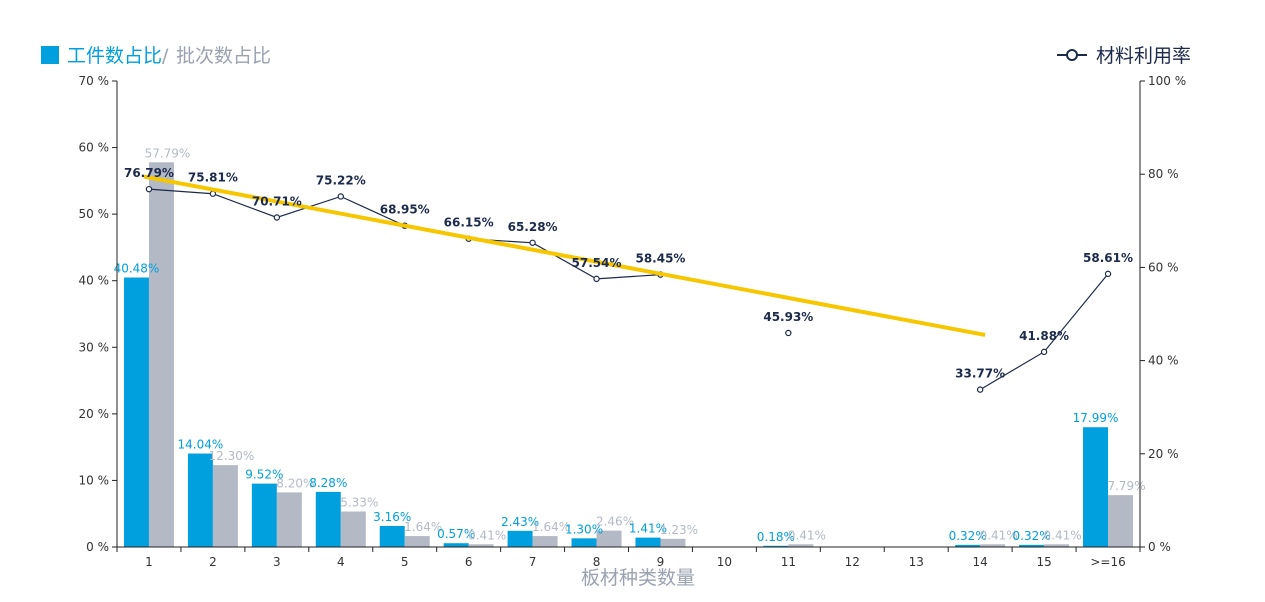 The image size is (1265, 602). What do you see at coordinates (94, 214) in the screenshot?
I see `y-left-tick-label: 50 %` at bounding box center [94, 214].